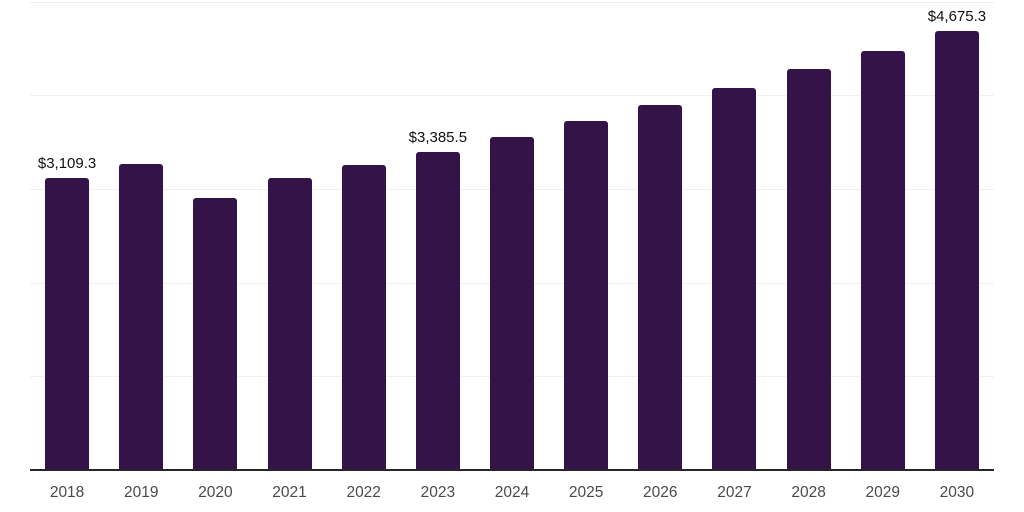 The height and width of the screenshot is (512, 1024). I want to click on x-tick-label-2018: 2018, so click(67, 492).